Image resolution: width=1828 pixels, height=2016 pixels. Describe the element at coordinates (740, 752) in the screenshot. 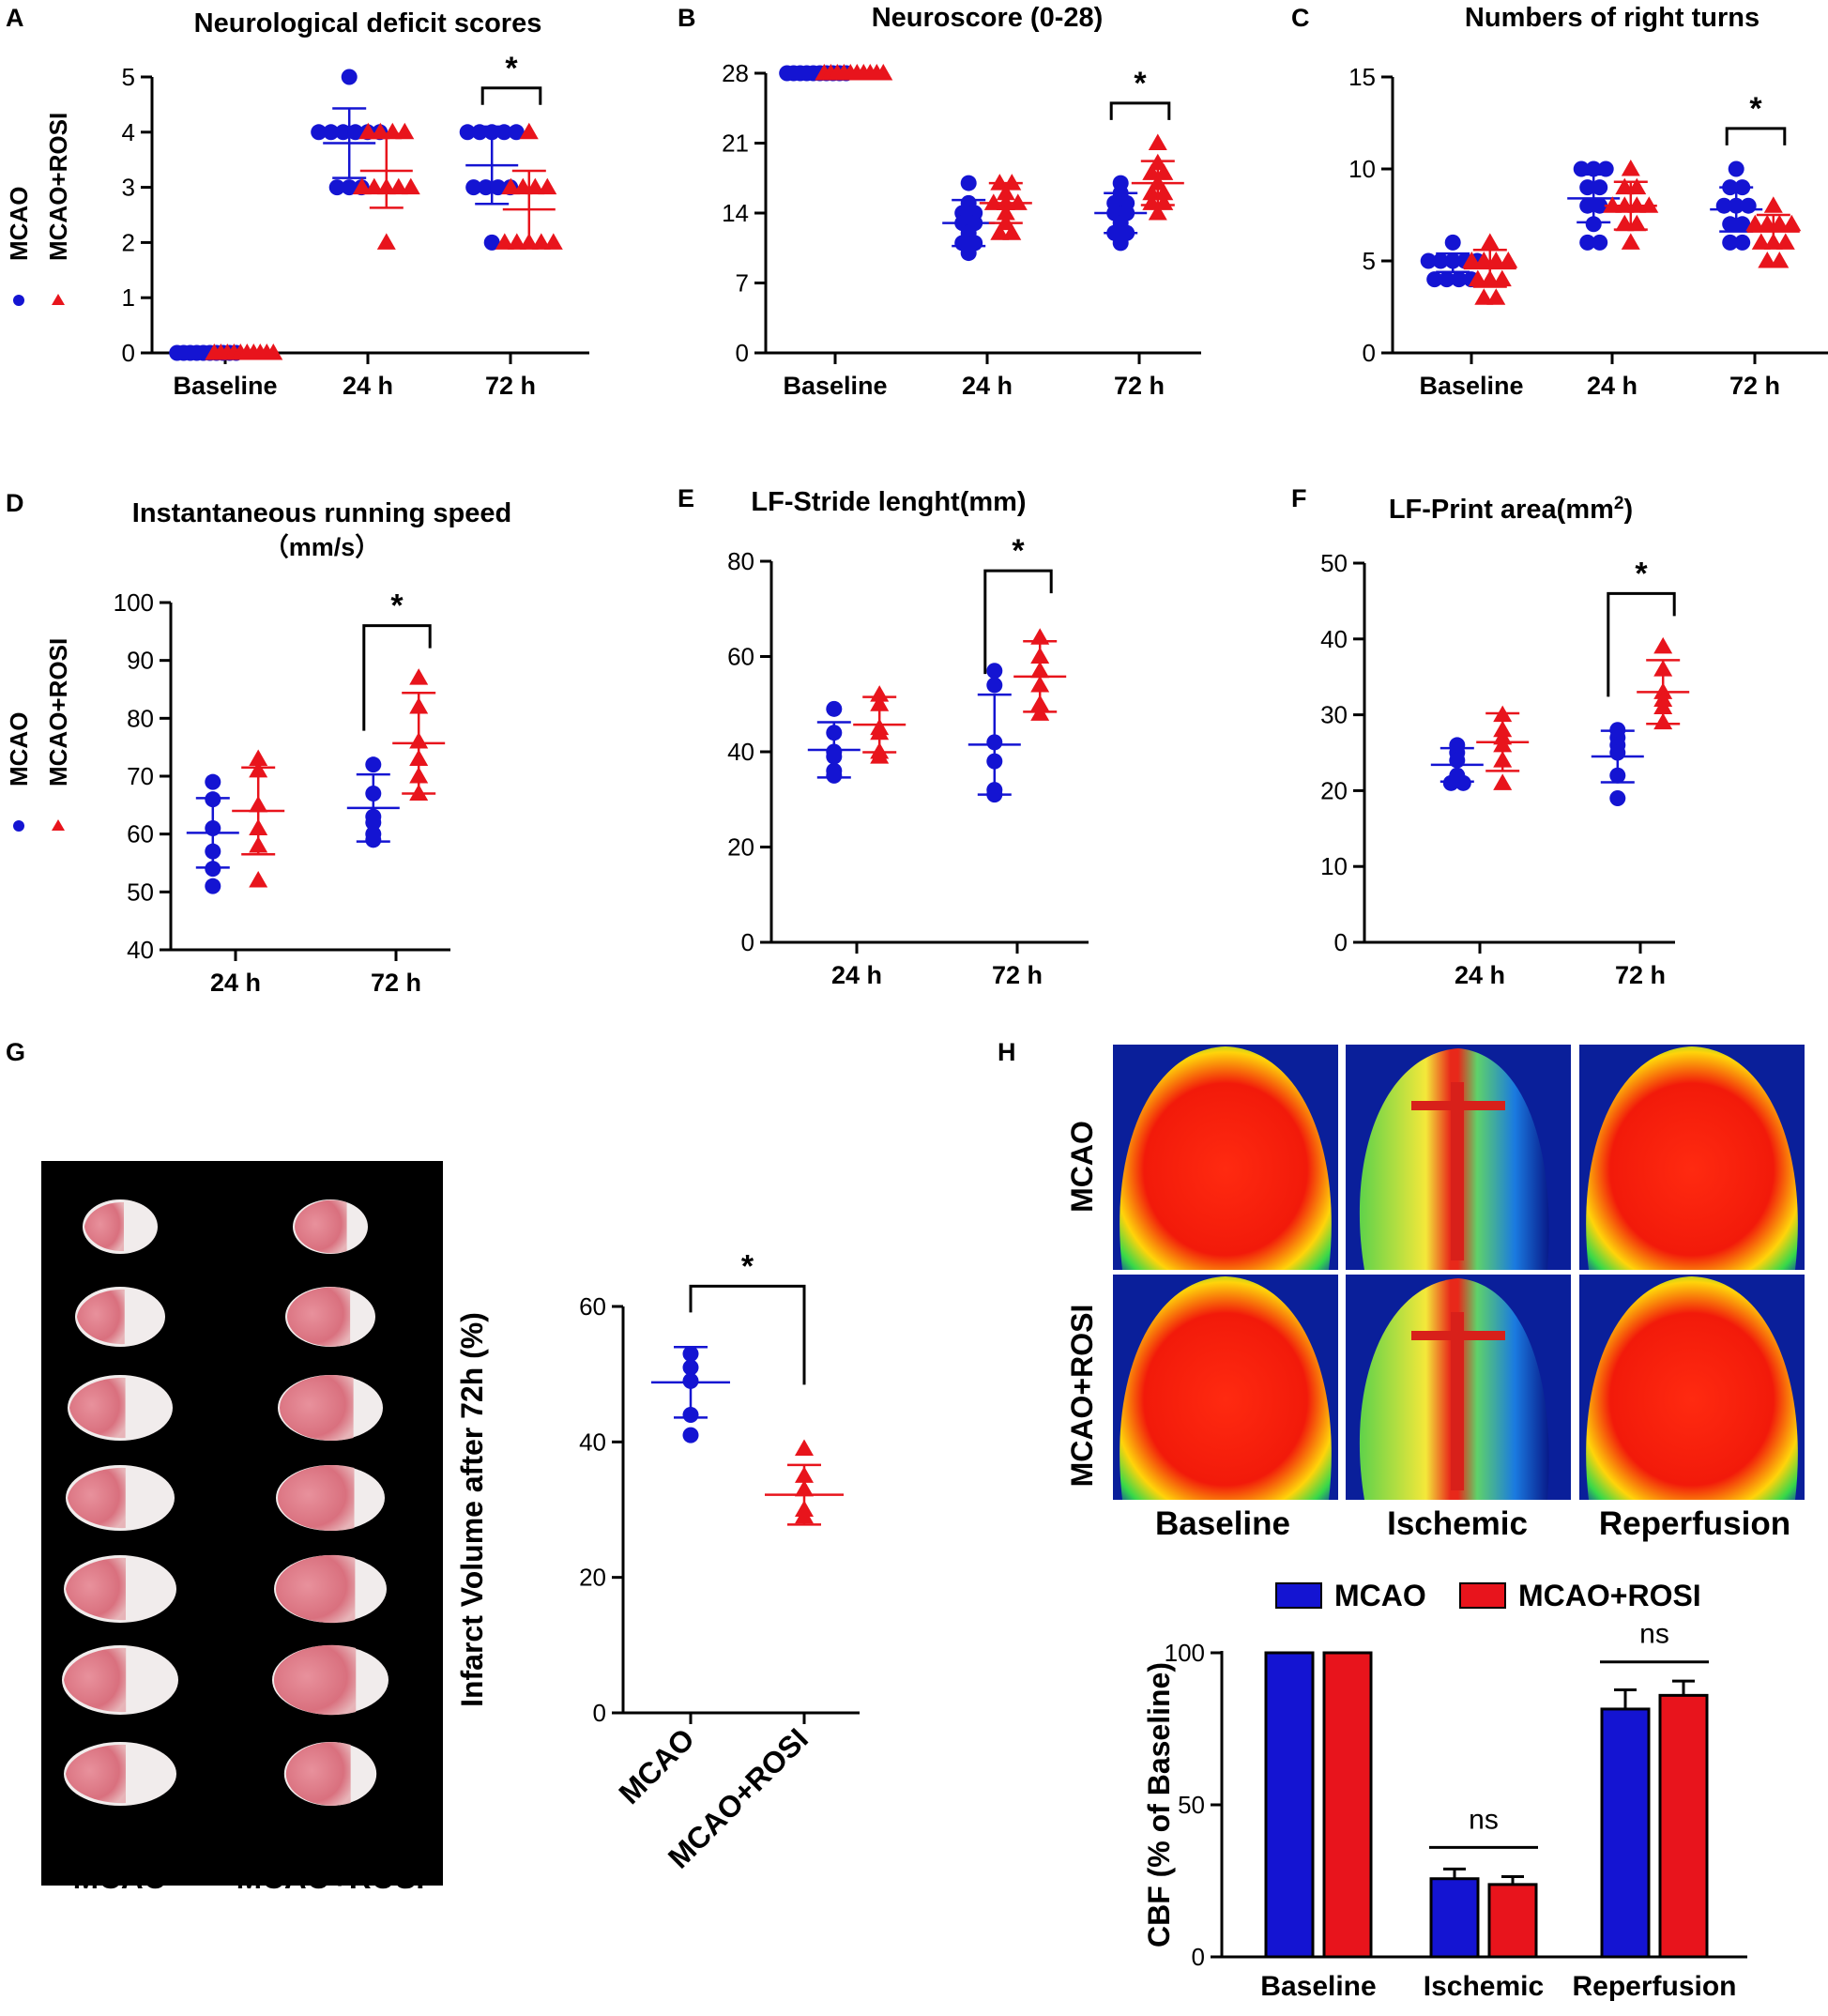

I see `y-tick-label: 40` at that location.